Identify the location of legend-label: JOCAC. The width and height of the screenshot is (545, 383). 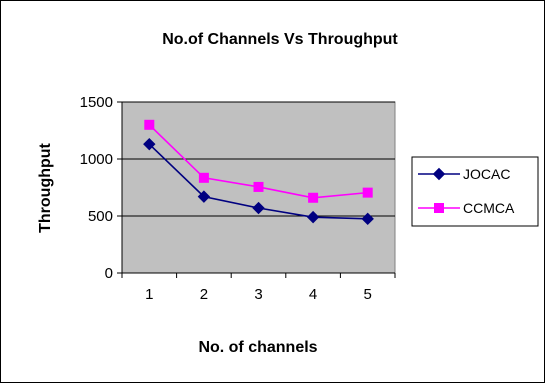
(486, 174).